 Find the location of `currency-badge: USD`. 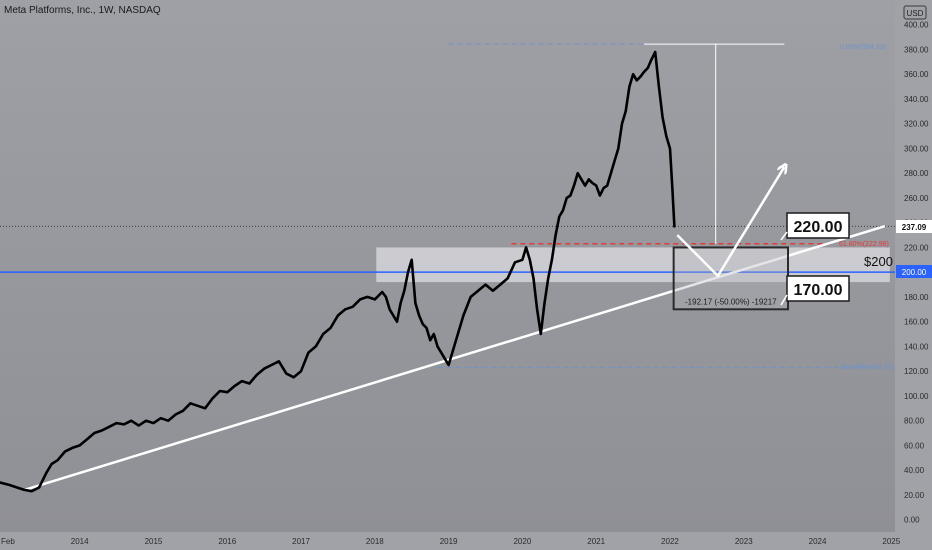

currency-badge: USD is located at coordinates (915, 12).